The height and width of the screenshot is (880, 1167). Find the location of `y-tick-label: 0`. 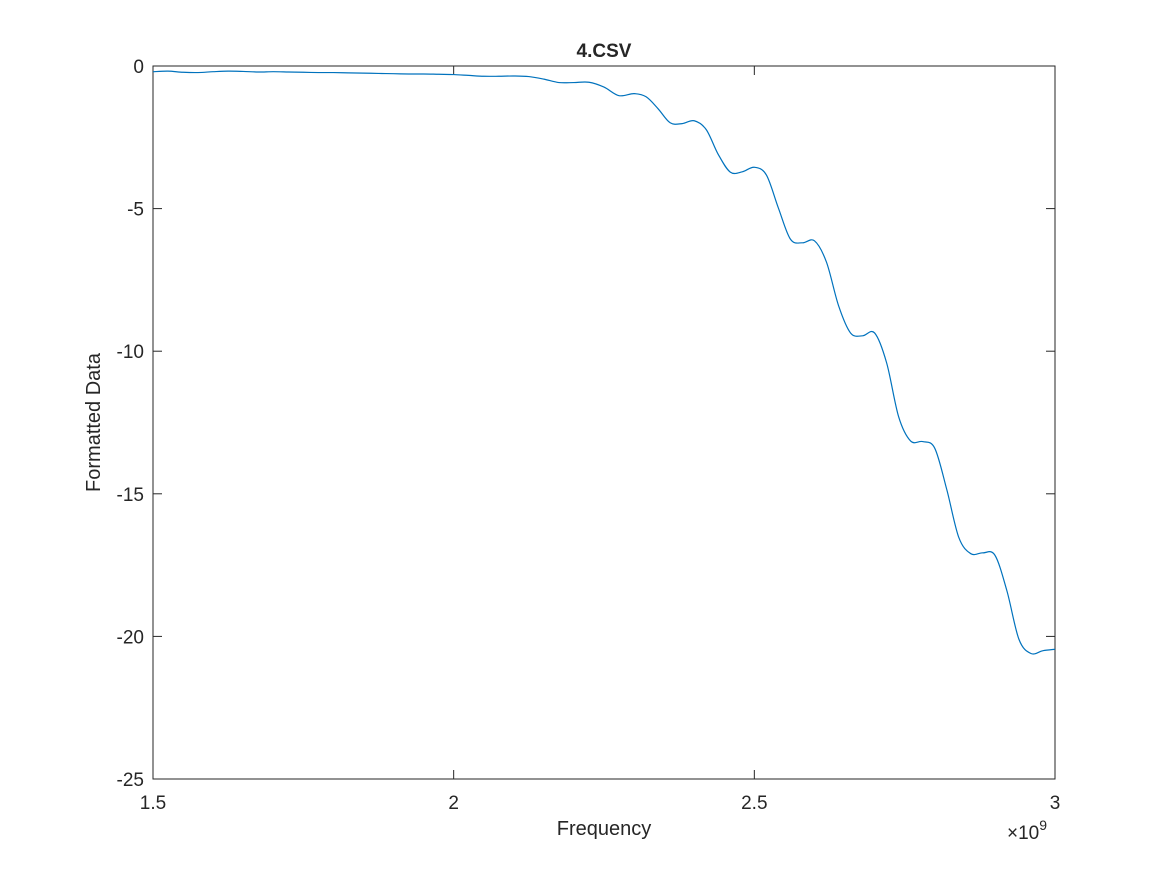

y-tick-label: 0 is located at coordinates (138, 67).